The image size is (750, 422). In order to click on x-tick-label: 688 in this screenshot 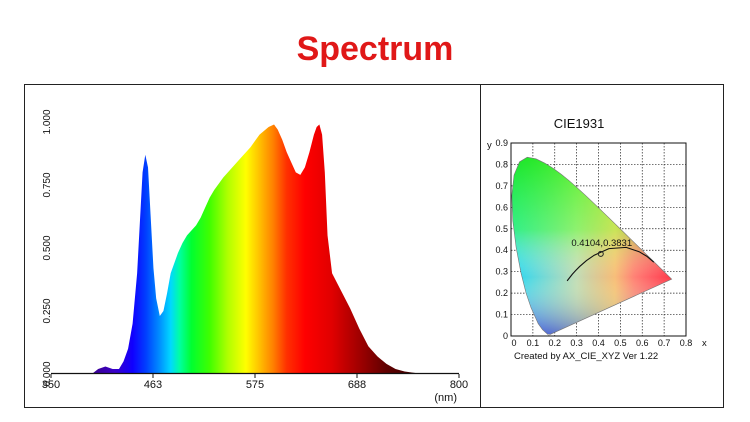, I will do `click(357, 385)`.